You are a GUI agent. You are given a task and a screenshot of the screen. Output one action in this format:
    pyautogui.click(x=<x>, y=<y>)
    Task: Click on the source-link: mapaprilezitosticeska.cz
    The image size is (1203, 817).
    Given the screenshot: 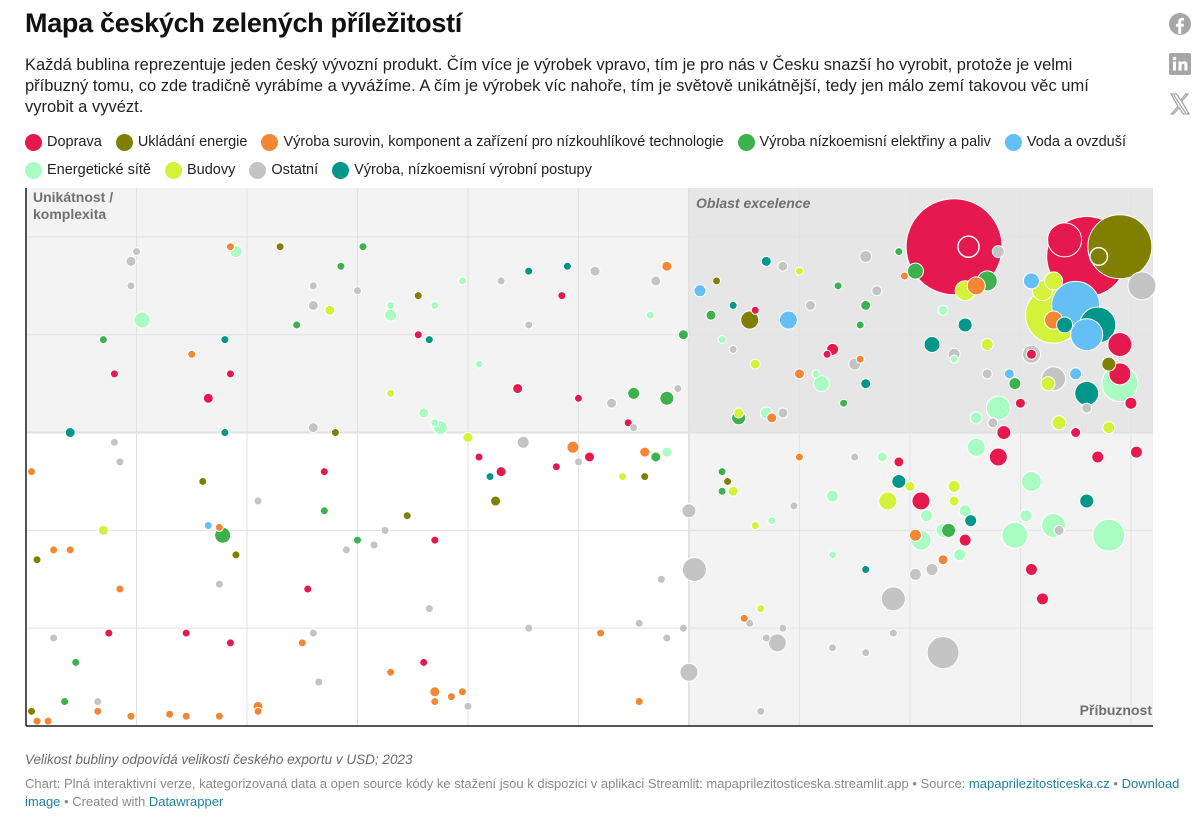 What is the action you would take?
    pyautogui.click(x=1039, y=783)
    